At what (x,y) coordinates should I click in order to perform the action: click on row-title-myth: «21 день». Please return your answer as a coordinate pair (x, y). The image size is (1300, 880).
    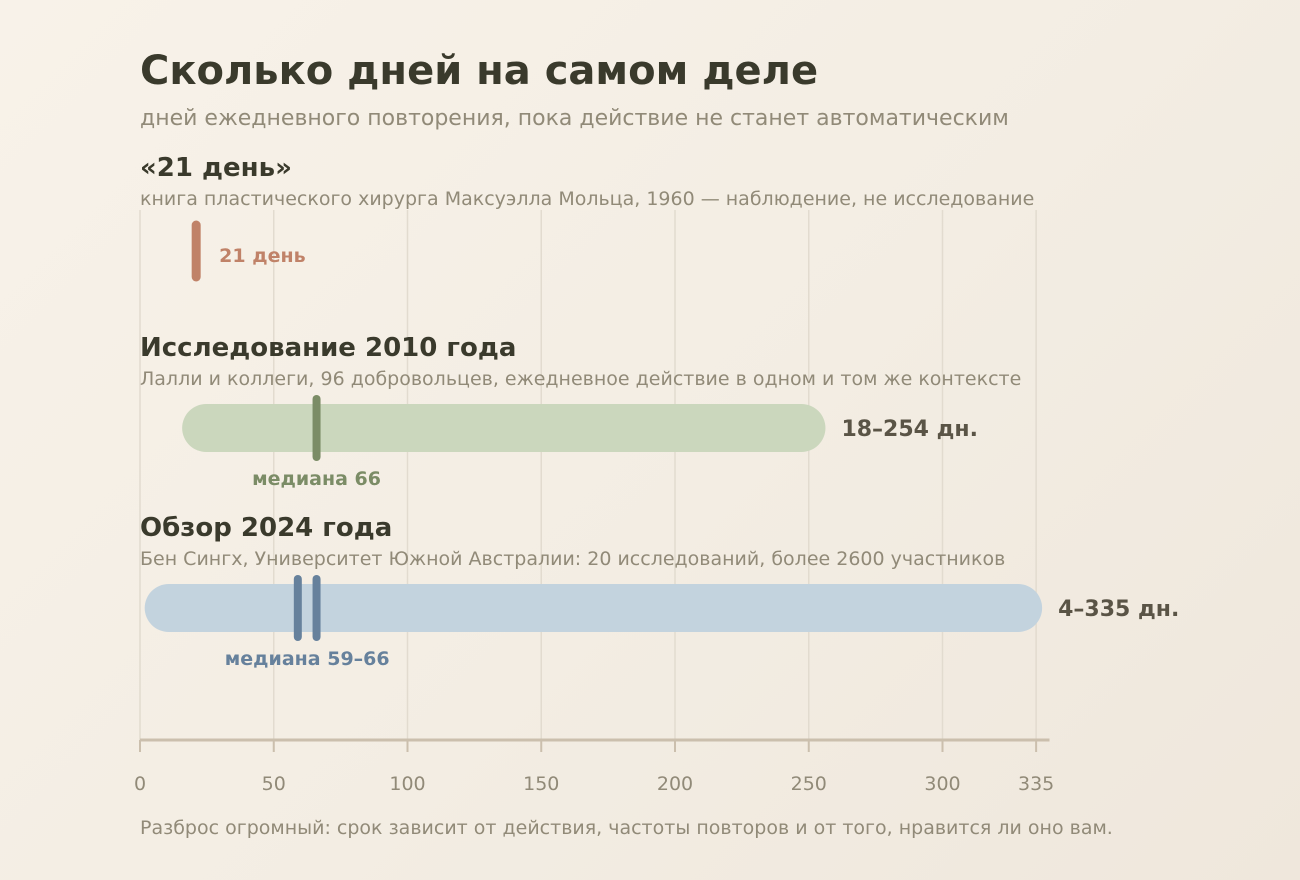
    Looking at the image, I should click on (216, 168).